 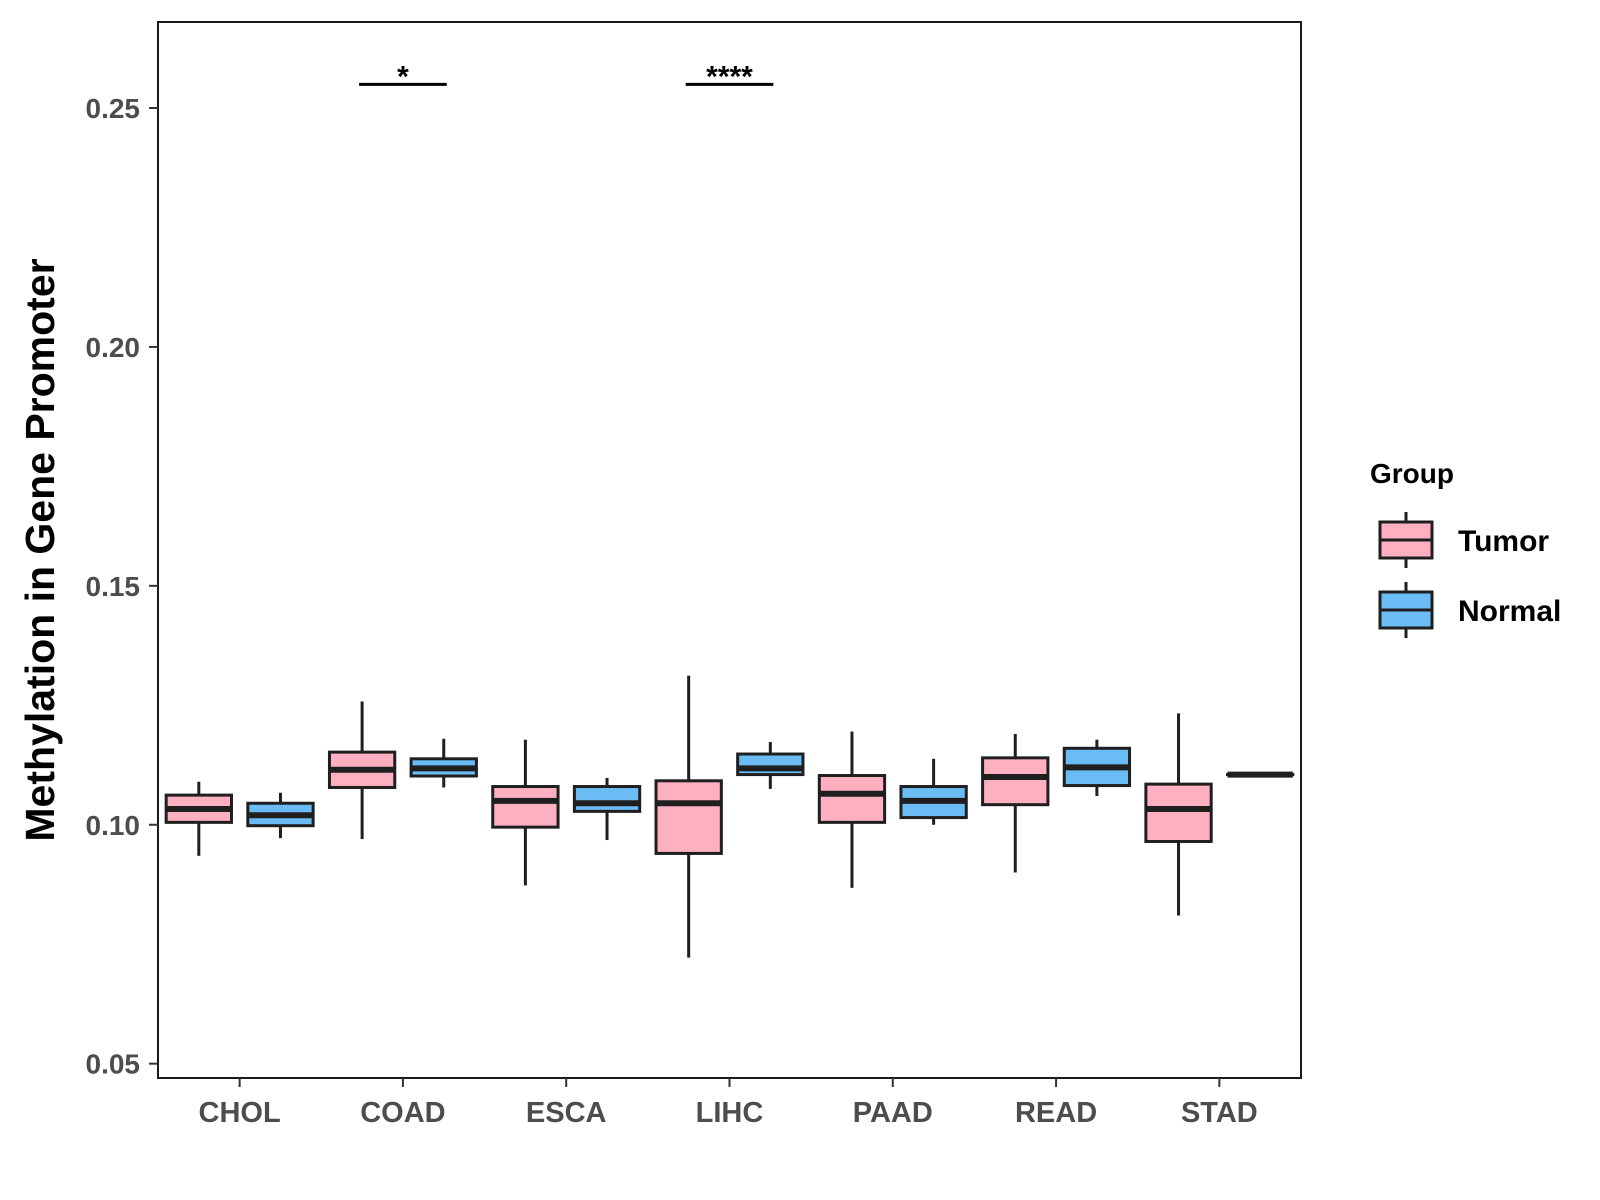 I want to click on legend-item-tumor: Tumor, so click(x=1463, y=540).